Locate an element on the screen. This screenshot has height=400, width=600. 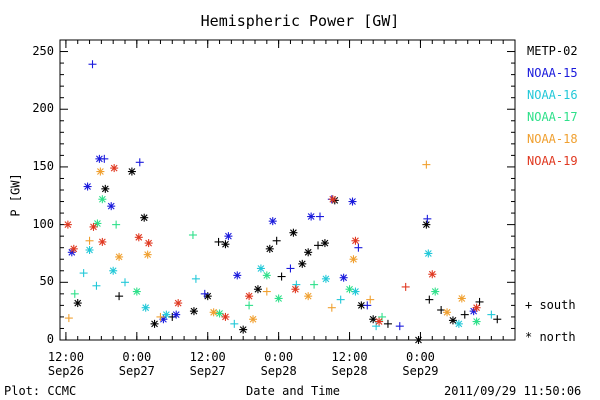
y-tick-label: 250 is located at coordinates (43, 50).